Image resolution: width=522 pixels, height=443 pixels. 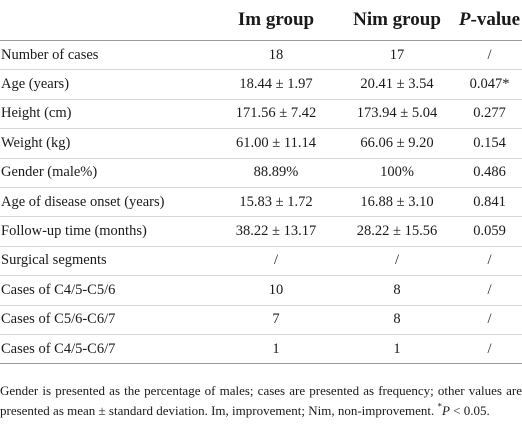 I want to click on cell-im-group: 10, so click(x=276, y=290).